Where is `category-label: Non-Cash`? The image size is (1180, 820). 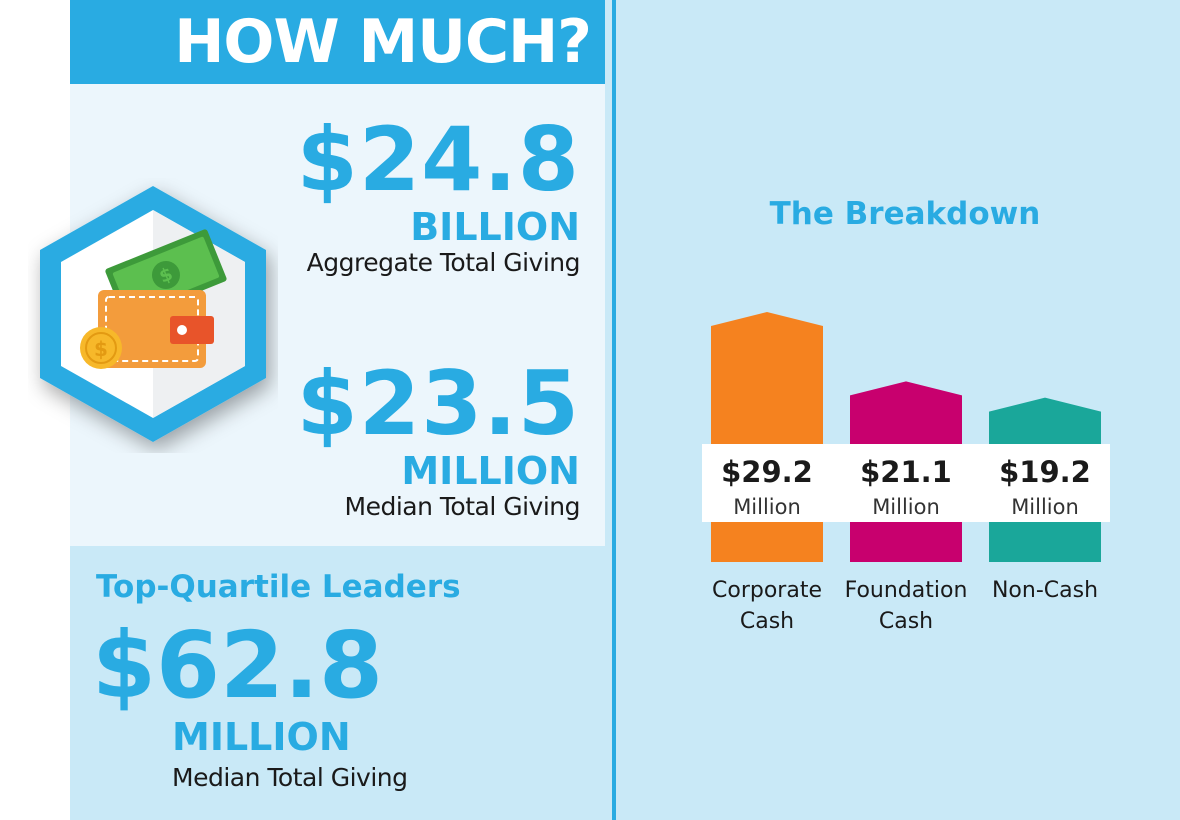 category-label: Non-Cash is located at coordinates (1045, 590).